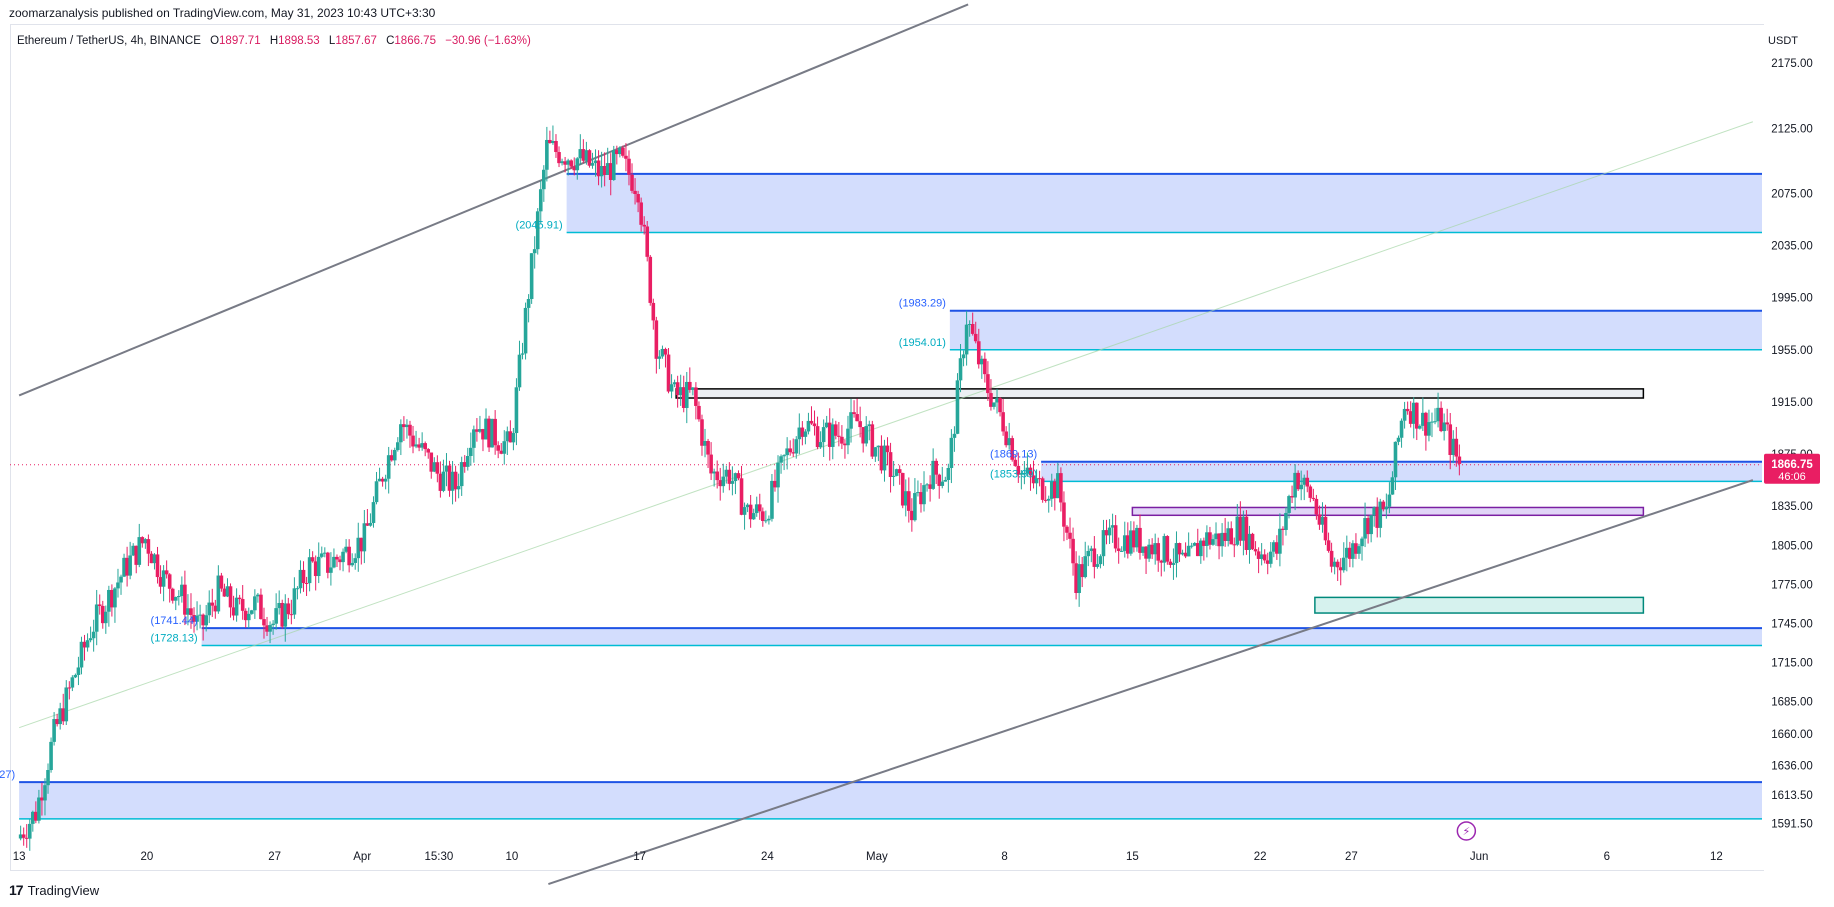  I want to click on x-tick-1: 20, so click(146, 857).